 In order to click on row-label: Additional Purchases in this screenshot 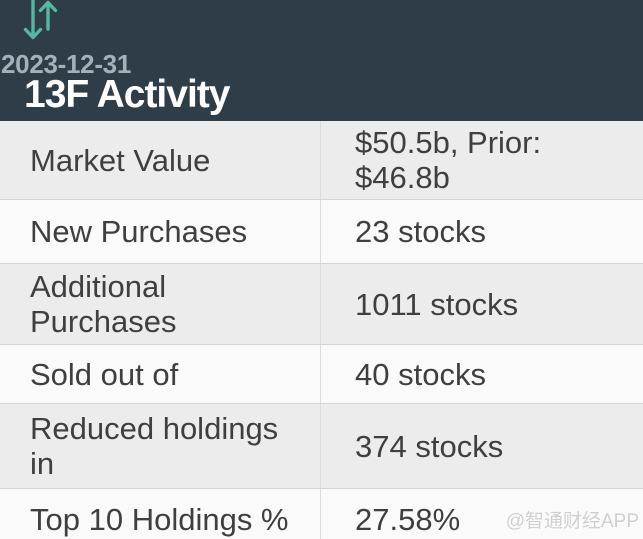, I will do `click(103, 304)`.